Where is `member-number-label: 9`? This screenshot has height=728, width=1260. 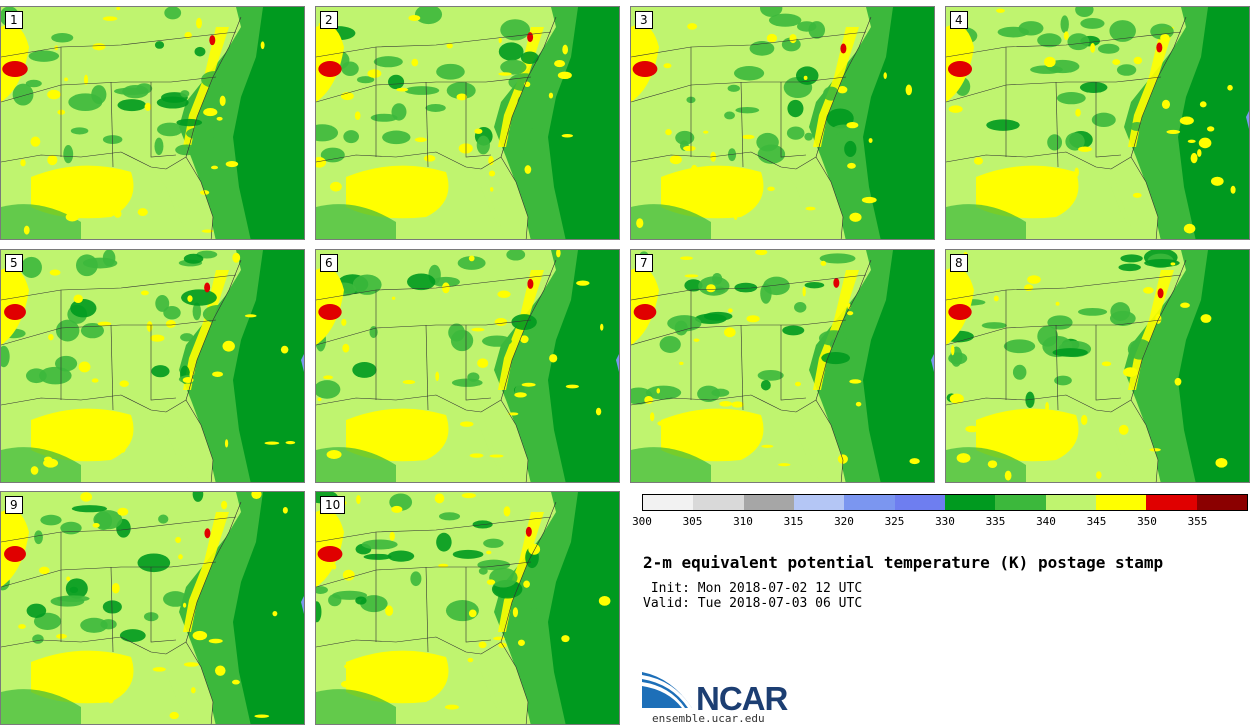
member-number-label: 9 is located at coordinates (14, 505).